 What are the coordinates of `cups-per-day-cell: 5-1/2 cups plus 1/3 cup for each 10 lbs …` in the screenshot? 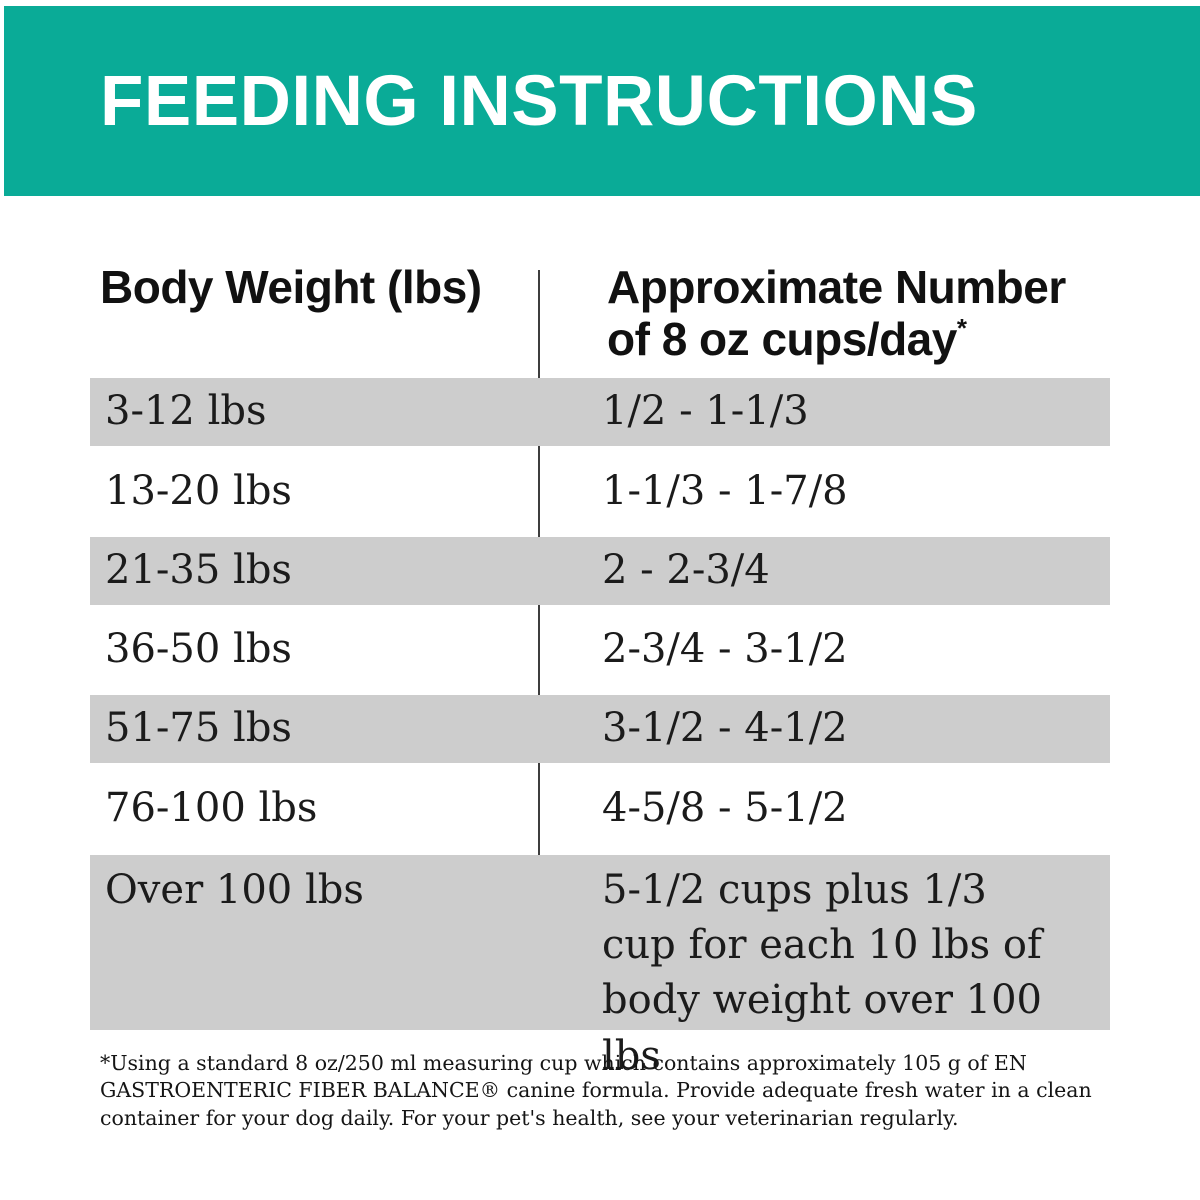 It's located at (822, 973).